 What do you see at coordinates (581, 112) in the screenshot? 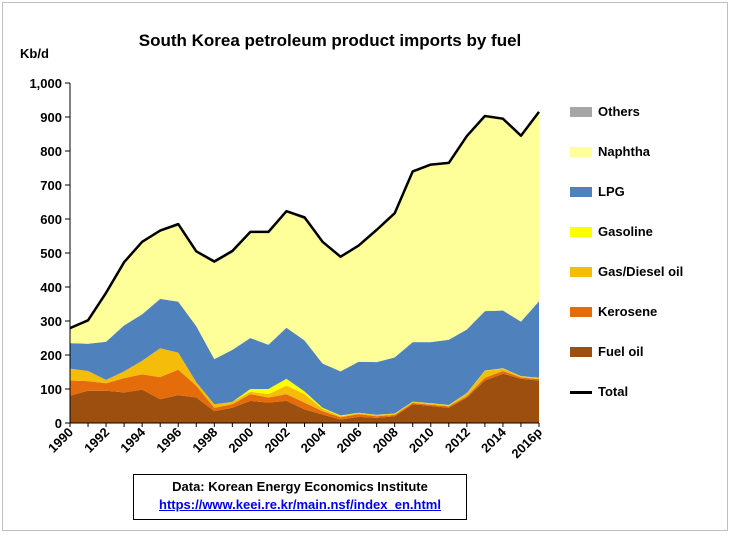
I see `legend-swatch-others` at bounding box center [581, 112].